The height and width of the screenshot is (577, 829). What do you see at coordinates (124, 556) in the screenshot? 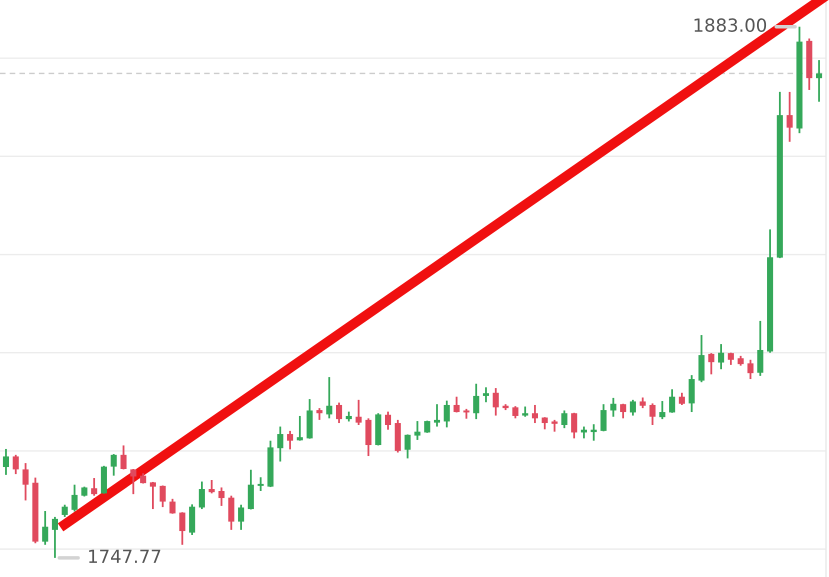
I see `annotation: 1747.77` at bounding box center [124, 556].